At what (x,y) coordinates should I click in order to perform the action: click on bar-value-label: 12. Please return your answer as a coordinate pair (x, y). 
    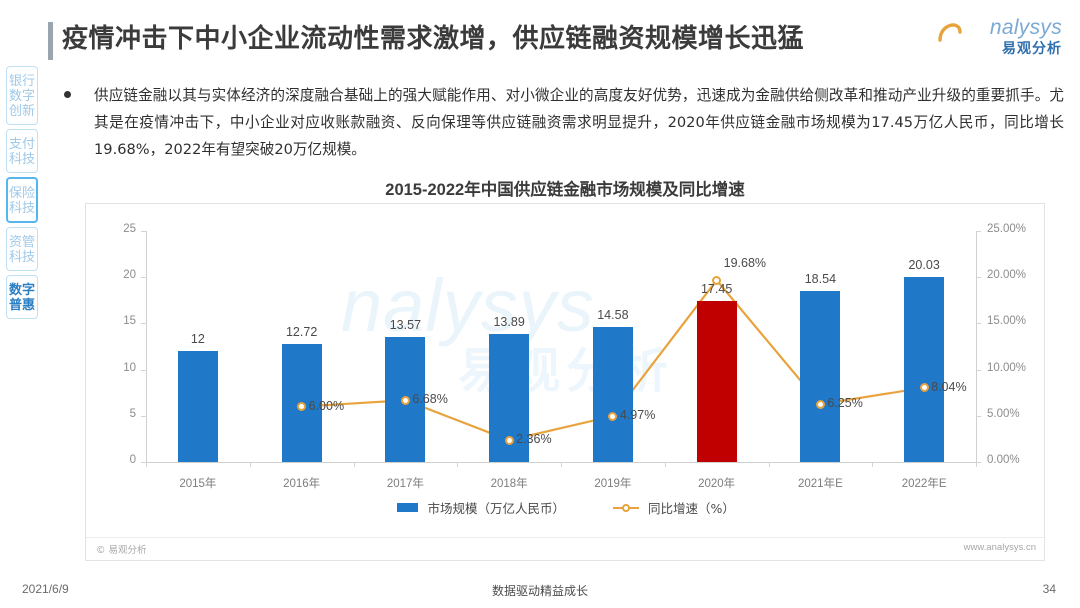
    Looking at the image, I should click on (197, 339).